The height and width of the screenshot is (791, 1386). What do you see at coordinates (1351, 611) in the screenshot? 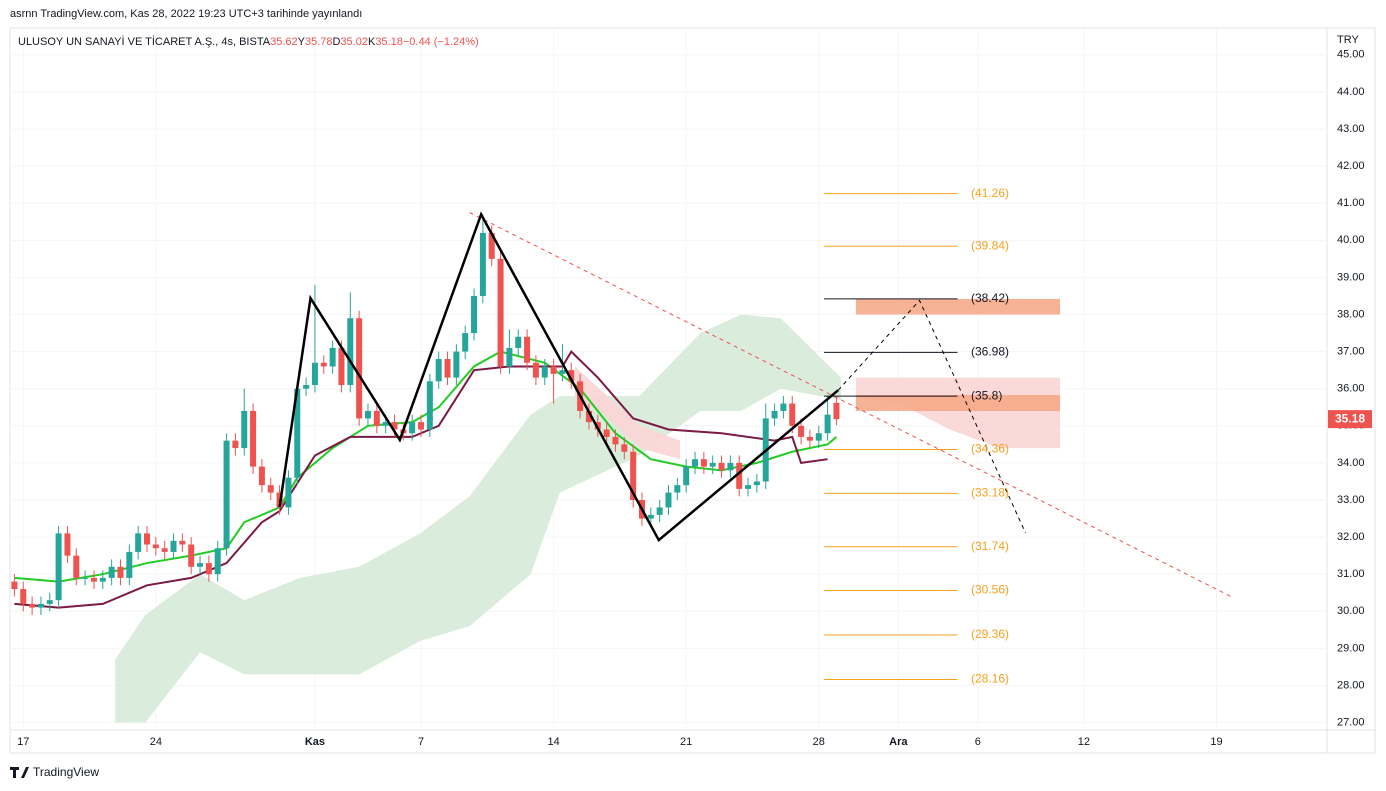
I see `y-tick-label: 30.00` at bounding box center [1351, 611].